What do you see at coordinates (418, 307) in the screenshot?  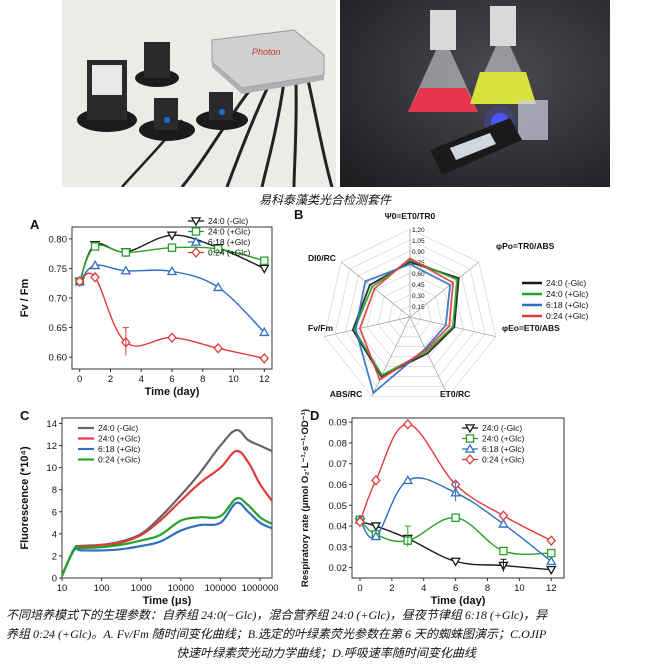 I see `radar-scale-label: 0.15` at bounding box center [418, 307].